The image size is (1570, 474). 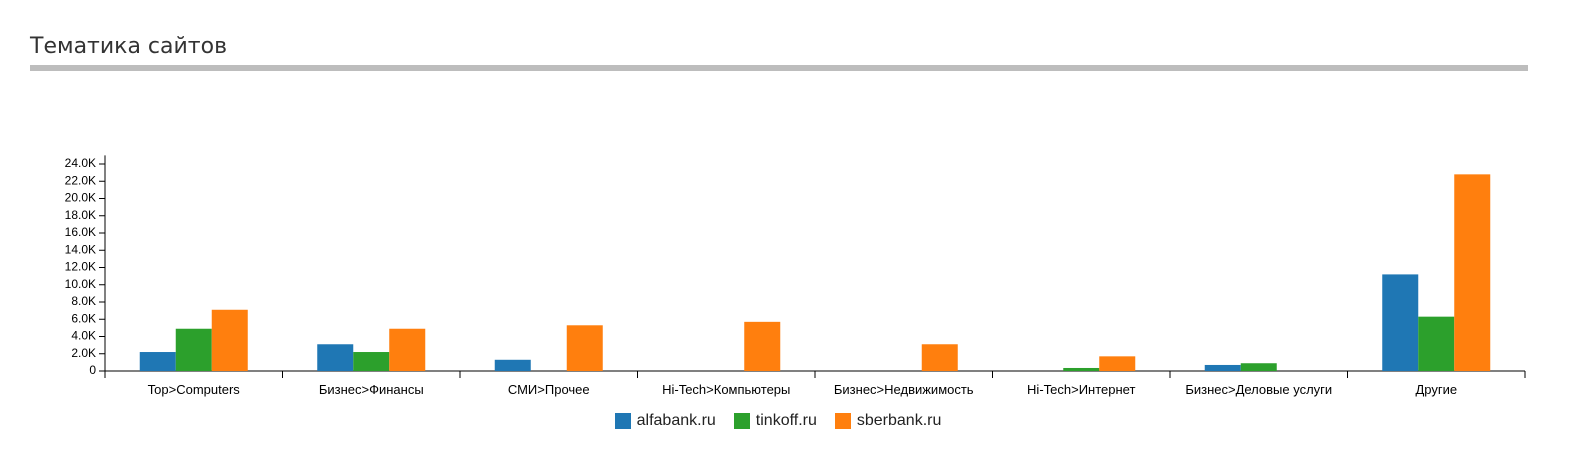 I want to click on x-tick-label: СМИ>Прочее, so click(x=548, y=389).